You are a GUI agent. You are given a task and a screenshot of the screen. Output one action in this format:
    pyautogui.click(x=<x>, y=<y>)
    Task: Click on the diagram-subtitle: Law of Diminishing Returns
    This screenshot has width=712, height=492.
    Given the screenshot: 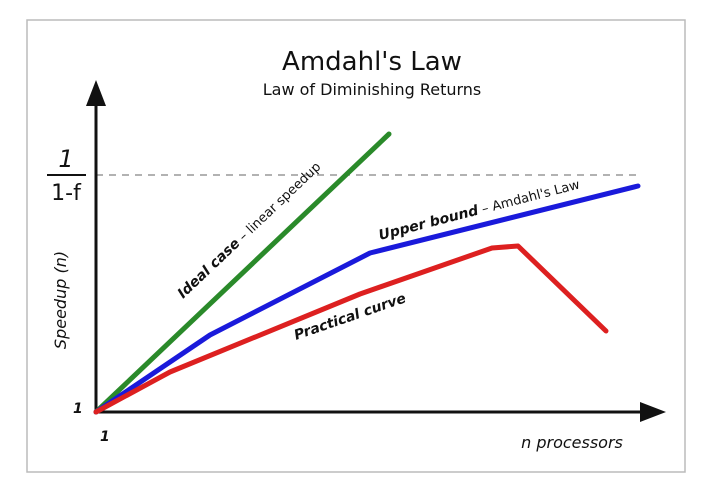 What is the action you would take?
    pyautogui.click(x=372, y=89)
    